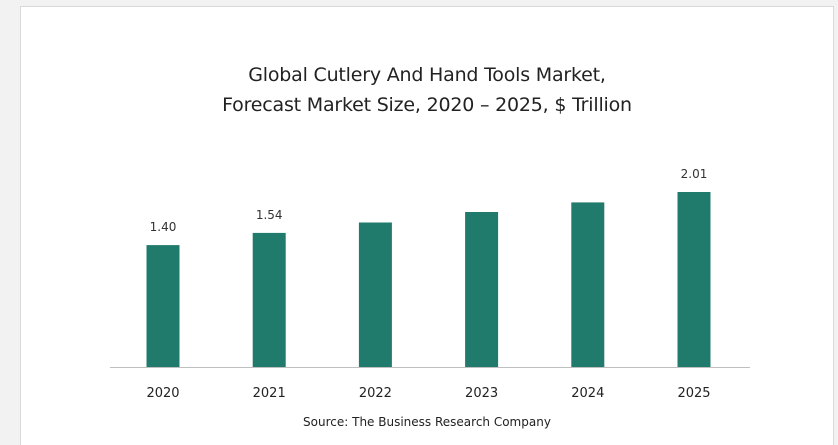 The image size is (838, 445). What do you see at coordinates (269, 215) in the screenshot?
I see `value-label-2021: 1.54` at bounding box center [269, 215].